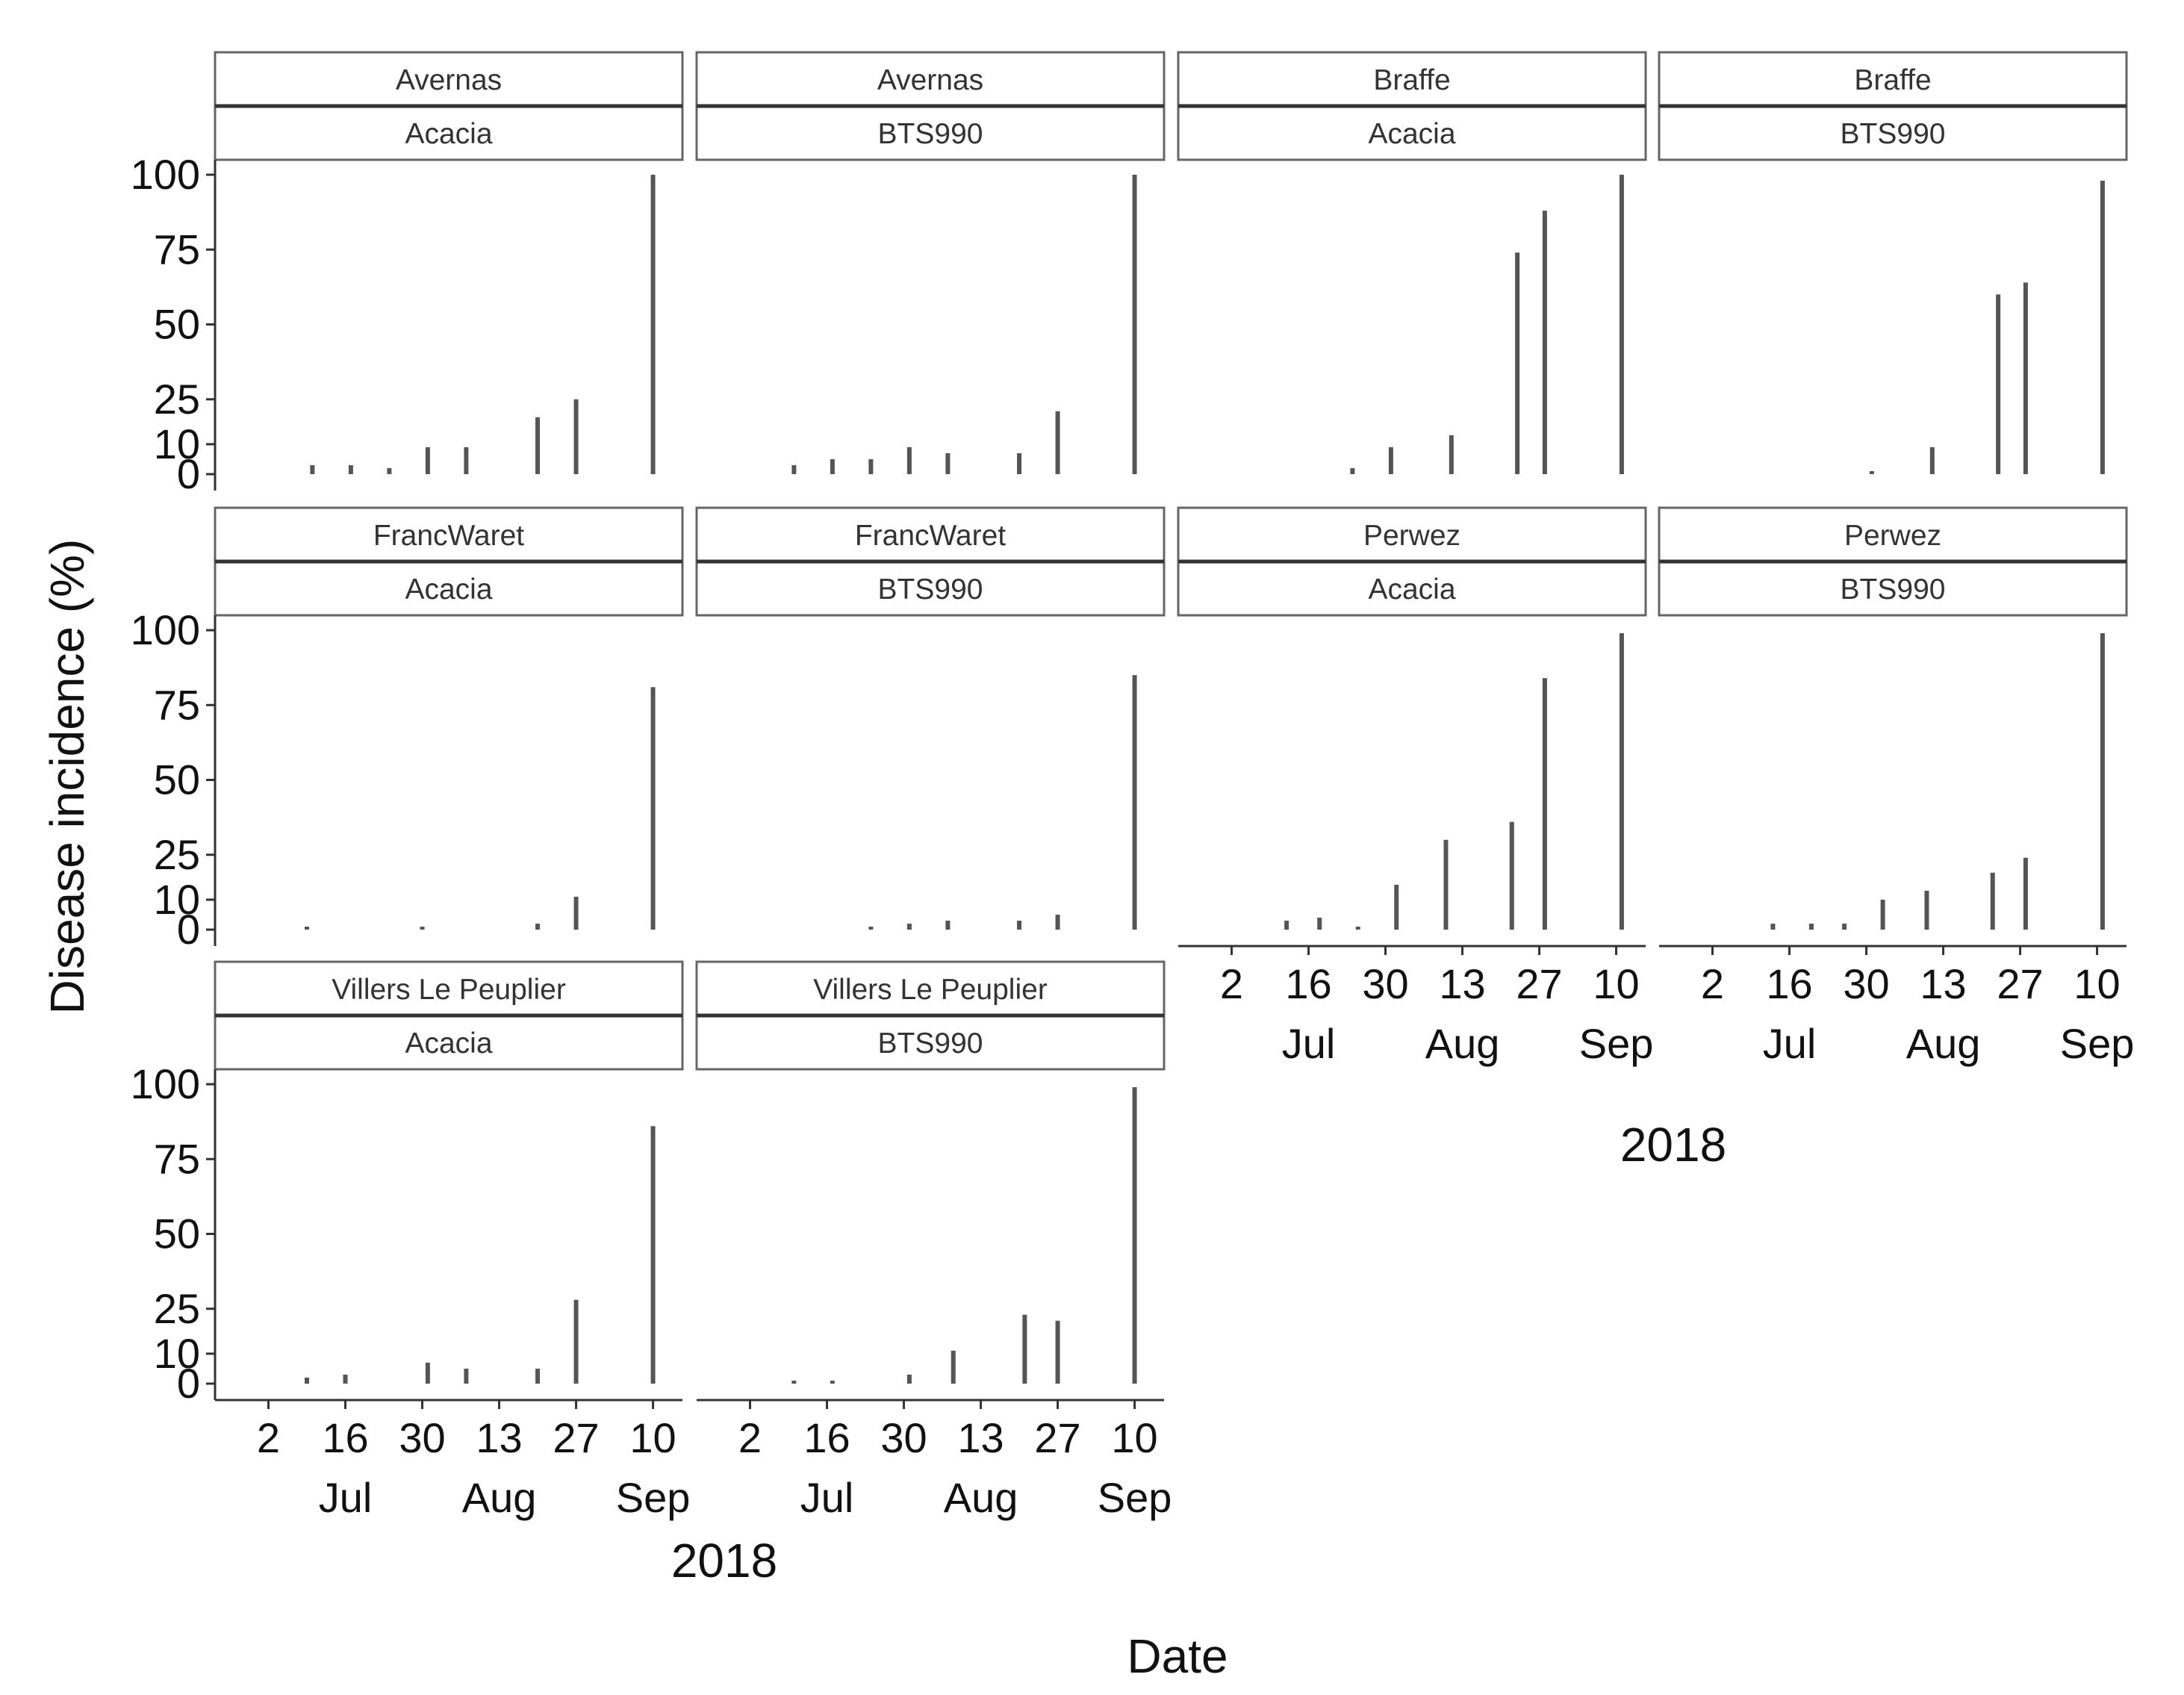 The image size is (2184, 1695). What do you see at coordinates (1893, 262) in the screenshot?
I see `panel-braffe-bts990: Braffe BTS990` at bounding box center [1893, 262].